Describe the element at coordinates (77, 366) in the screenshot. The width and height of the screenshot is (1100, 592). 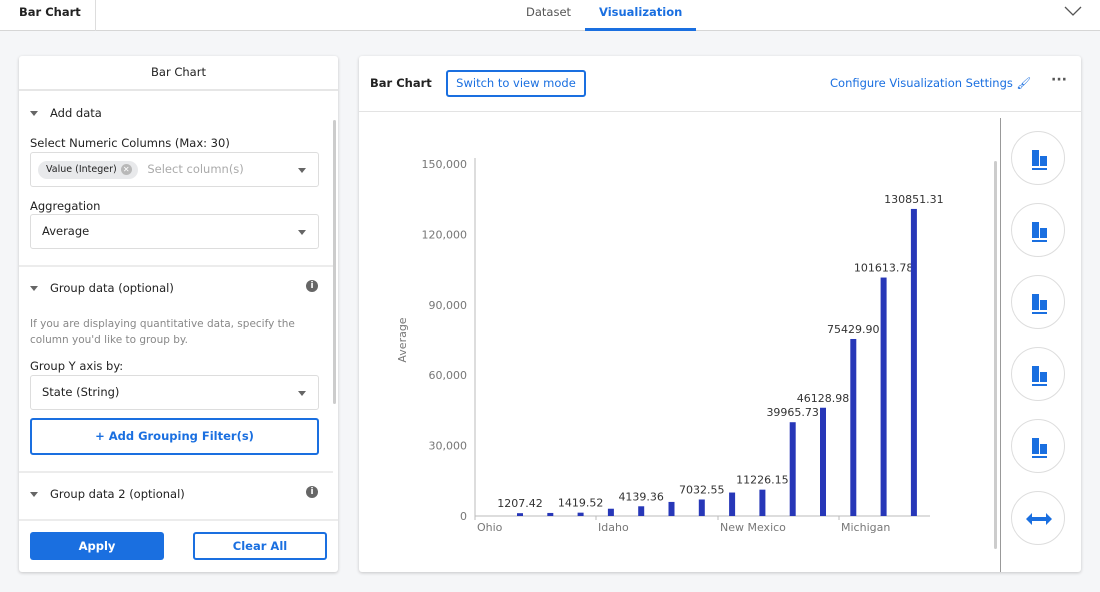
I see `group-y-label: Group Y axis by:` at that location.